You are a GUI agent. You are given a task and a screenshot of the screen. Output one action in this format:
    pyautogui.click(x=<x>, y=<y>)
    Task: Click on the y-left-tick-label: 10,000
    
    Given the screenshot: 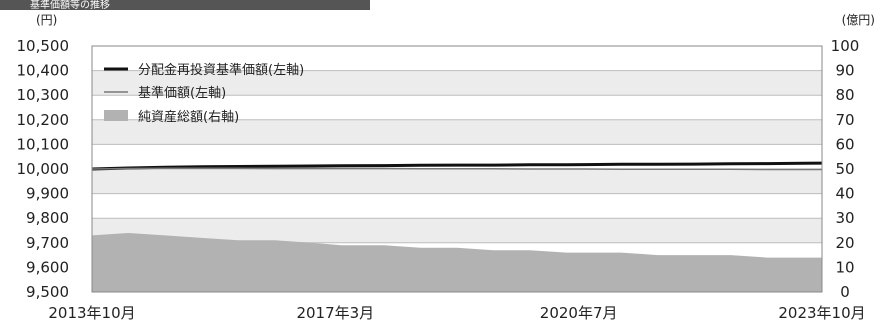 What is the action you would take?
    pyautogui.click(x=43, y=169)
    